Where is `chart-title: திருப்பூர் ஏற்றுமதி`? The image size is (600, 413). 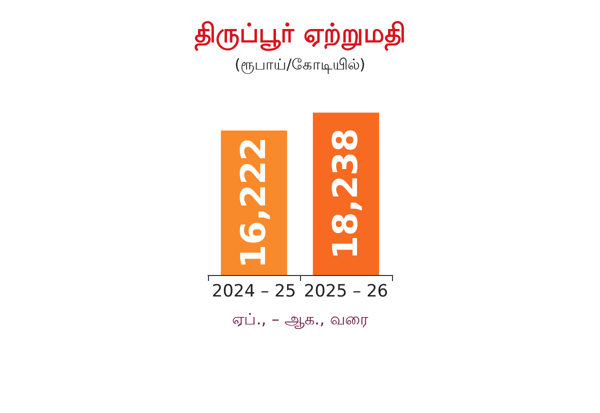 chart-title: திருப்பூர் ஏற்றுமதி is located at coordinates (300, 35).